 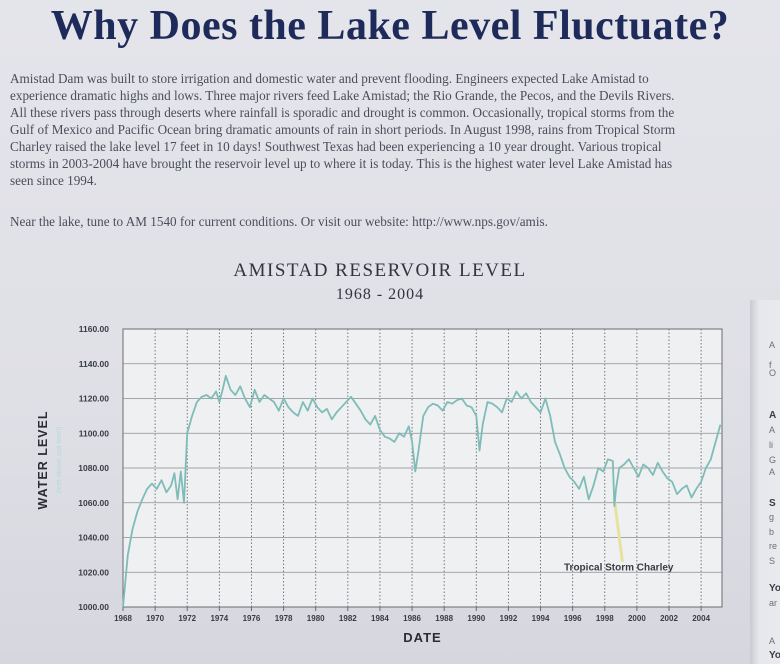 I want to click on annotation-pointer, so click(x=618, y=531).